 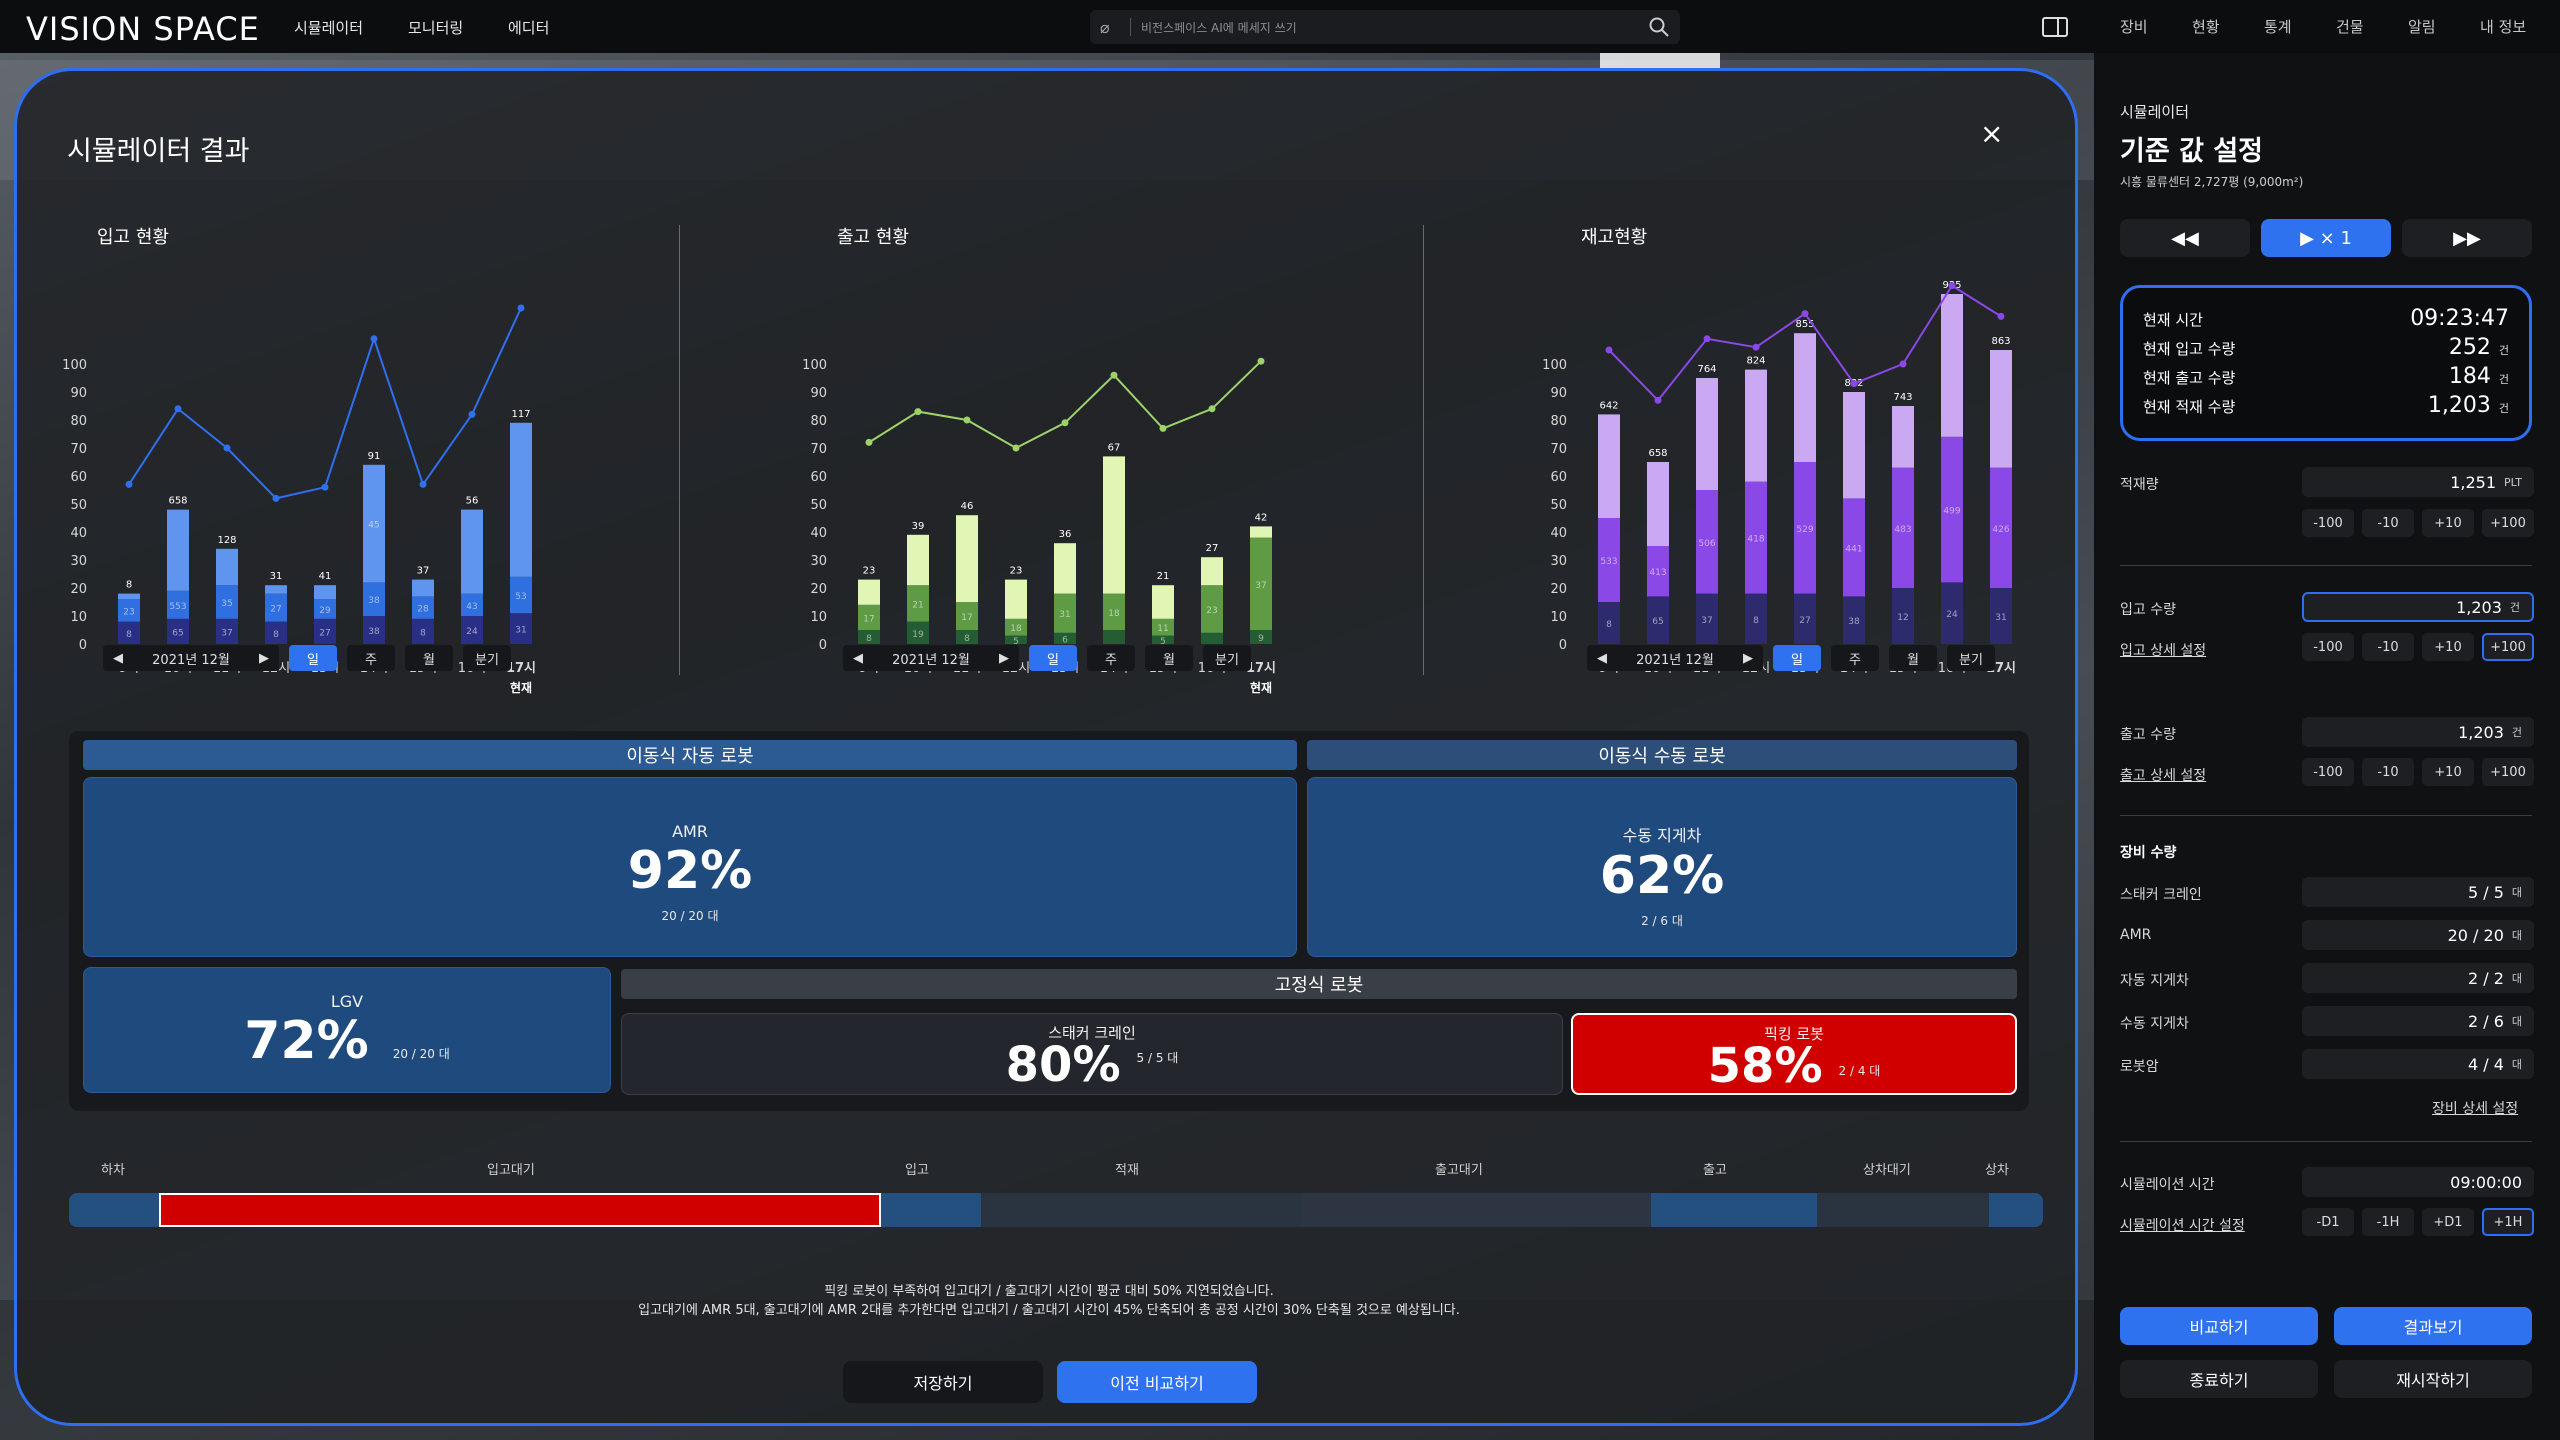 I want to click on rewind-button: ◀◀, so click(x=2185, y=238).